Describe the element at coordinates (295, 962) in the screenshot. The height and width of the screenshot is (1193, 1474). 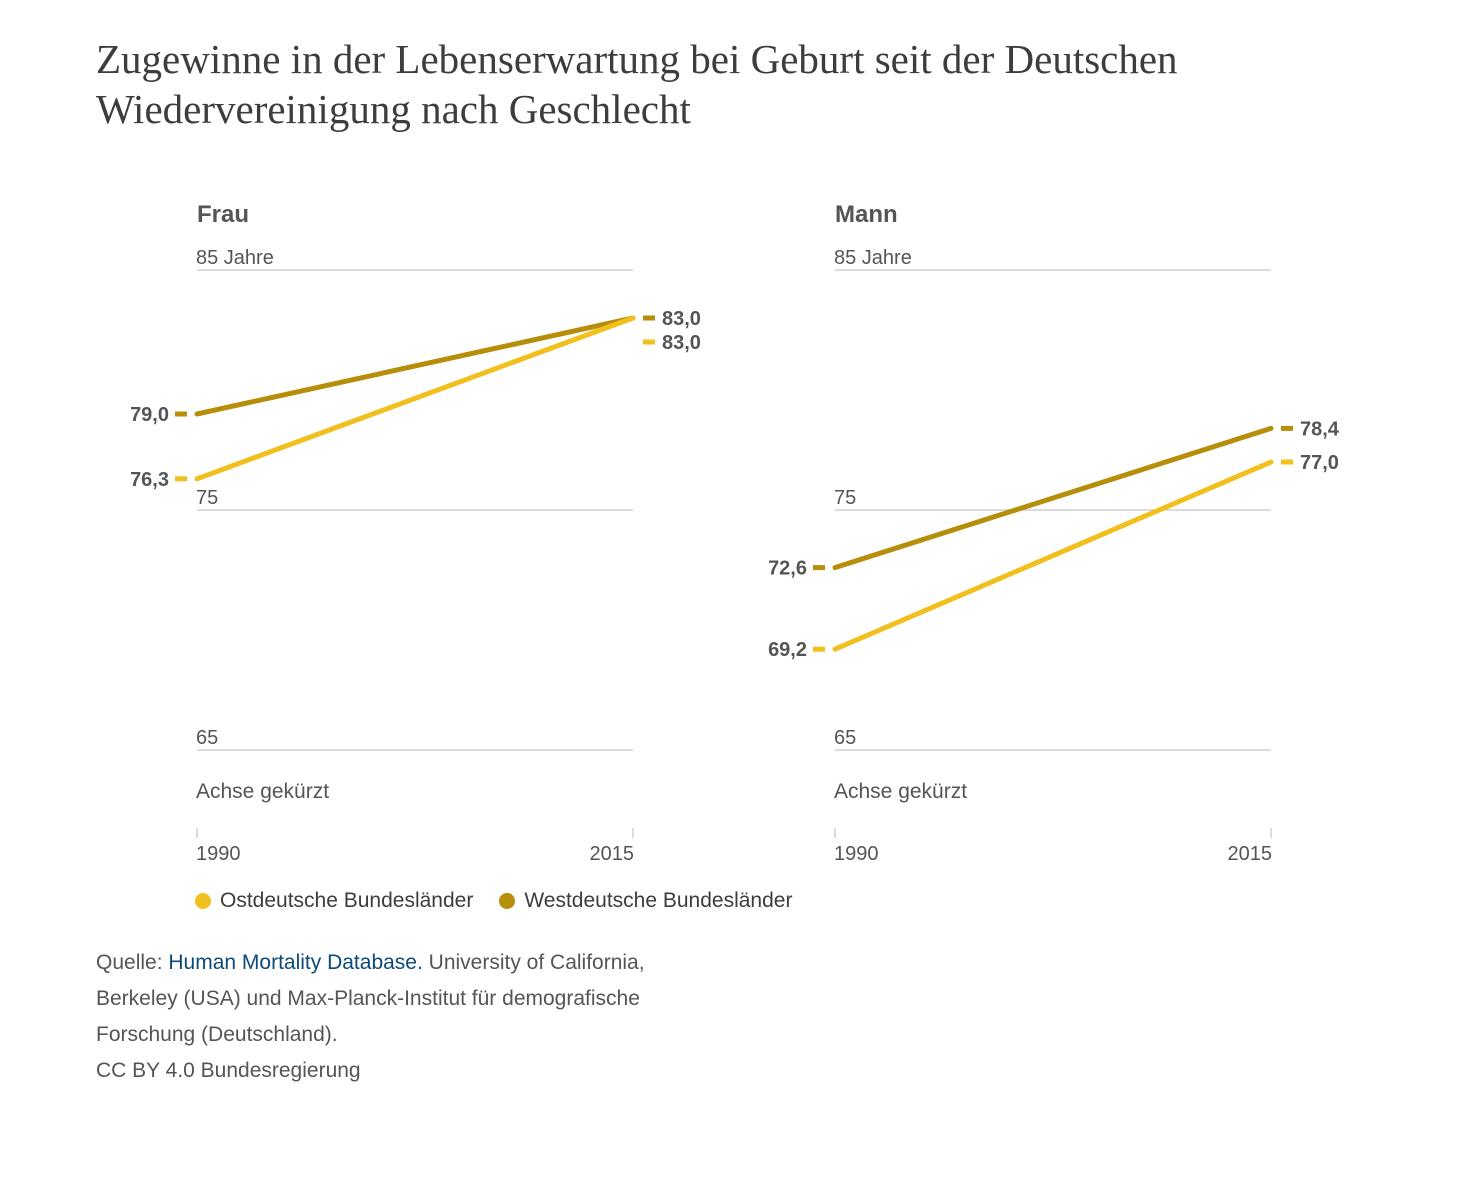
I see `source-link: Human Mortality Database.` at that location.